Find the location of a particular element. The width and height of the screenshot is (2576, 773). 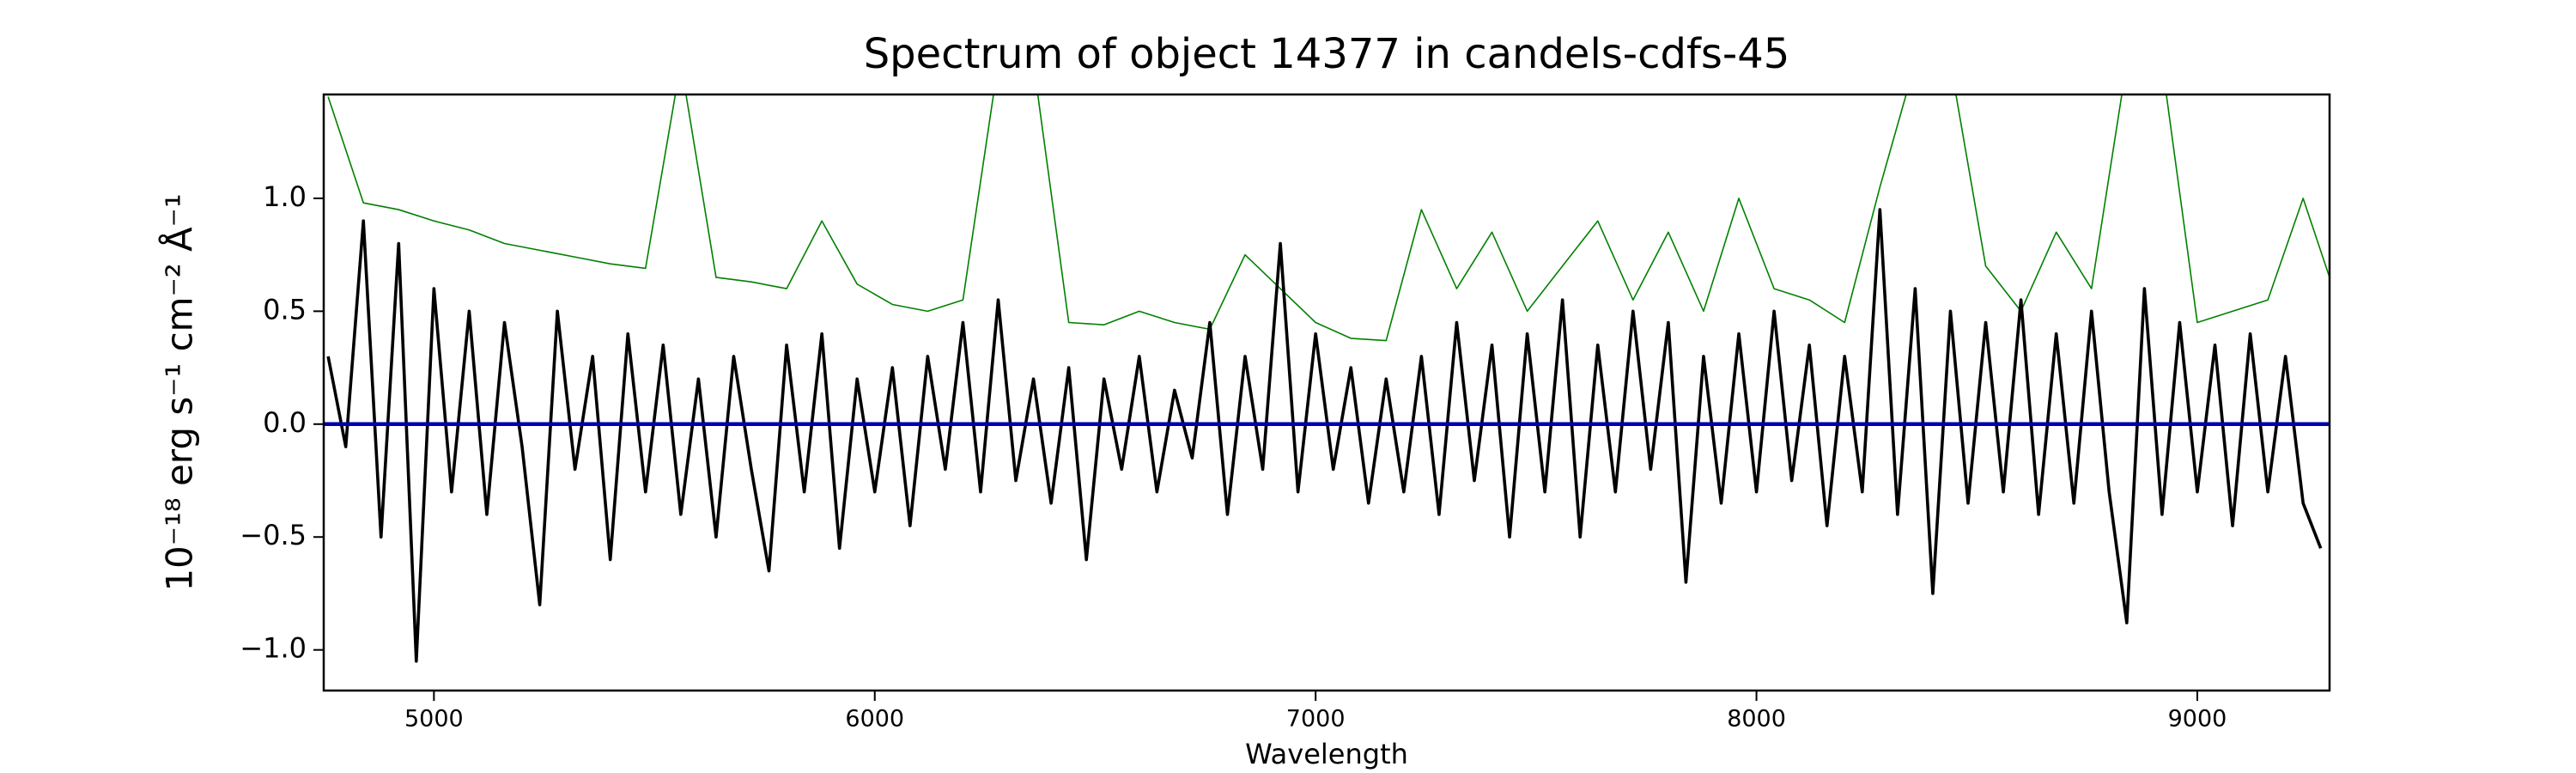

x-axis-label: Wavelength is located at coordinates (1327, 754).